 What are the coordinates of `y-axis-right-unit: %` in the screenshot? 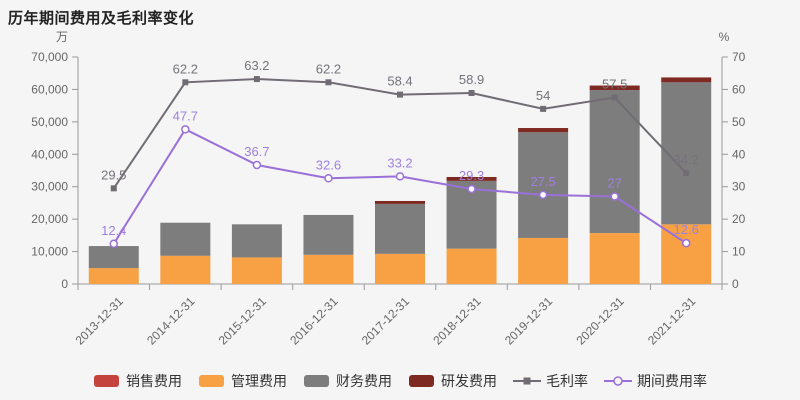 It's located at (724, 37).